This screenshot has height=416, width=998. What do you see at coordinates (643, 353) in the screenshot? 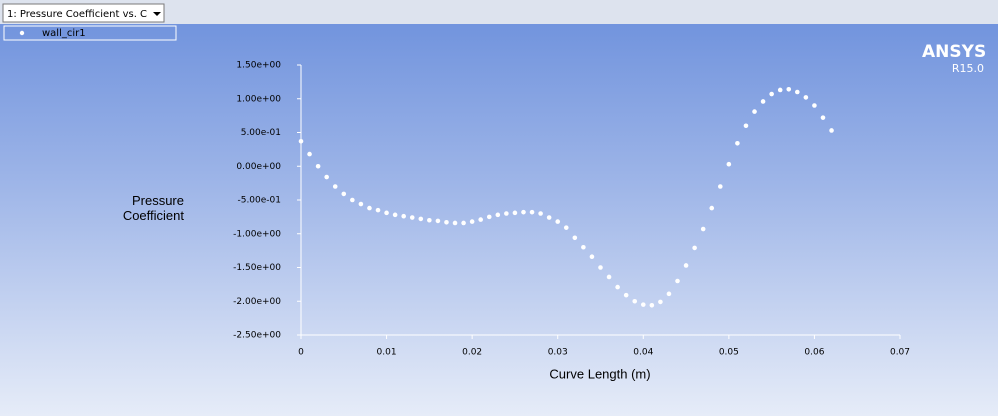
I see `x-tick-label: 0.04` at bounding box center [643, 353].